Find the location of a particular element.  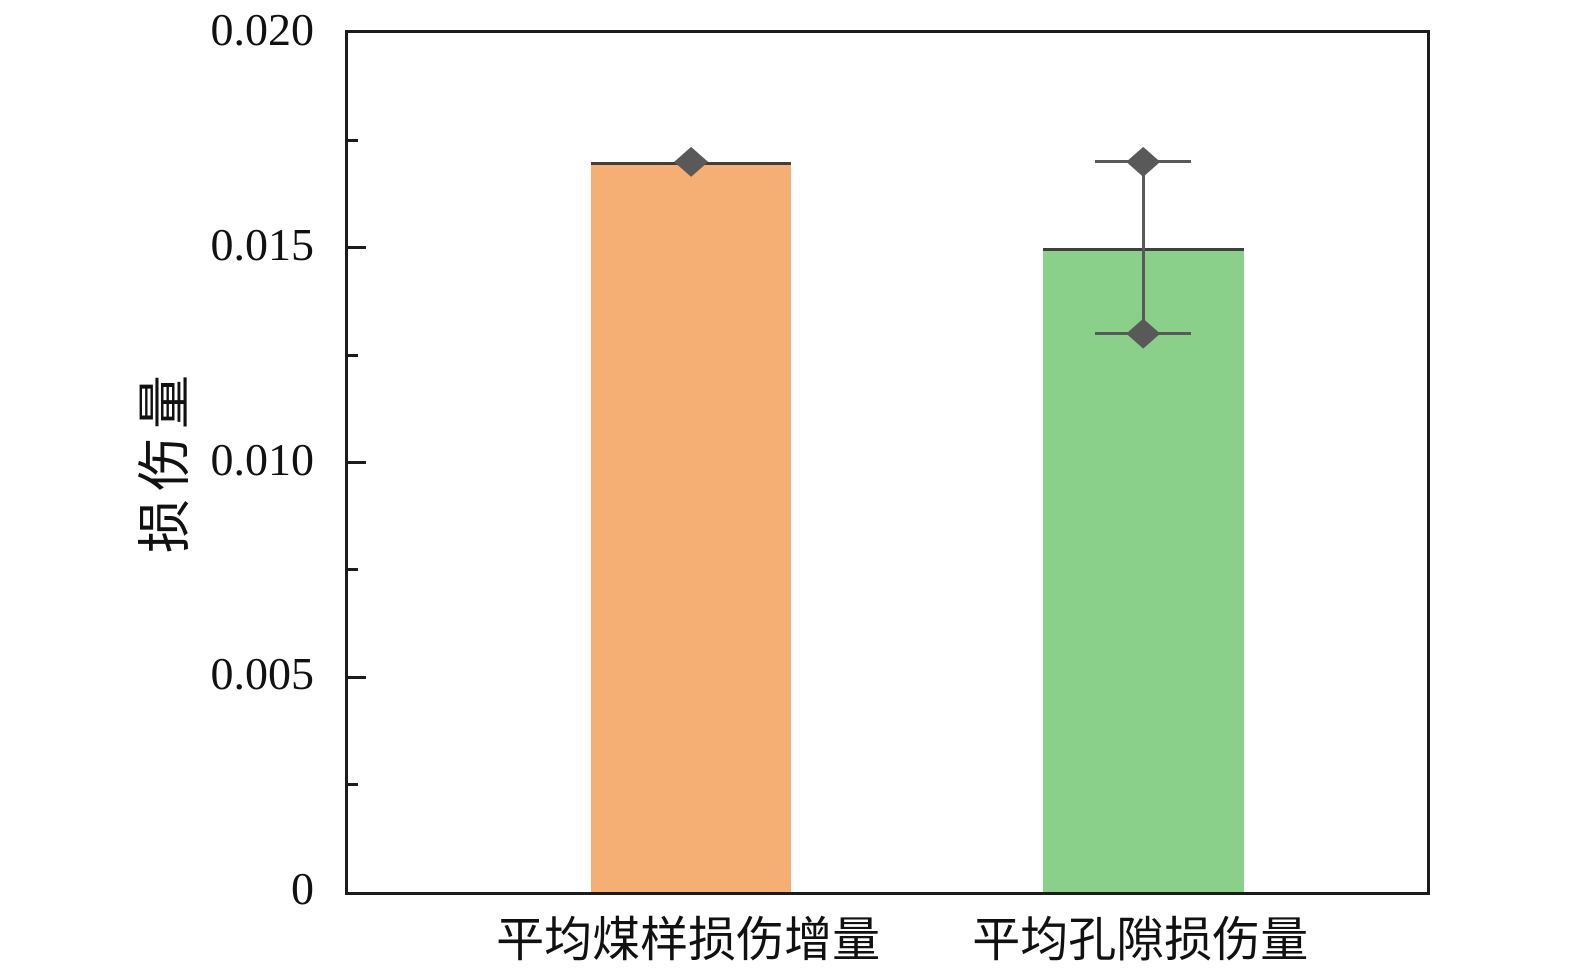

y-tick-label: 0 is located at coordinates (302, 888).